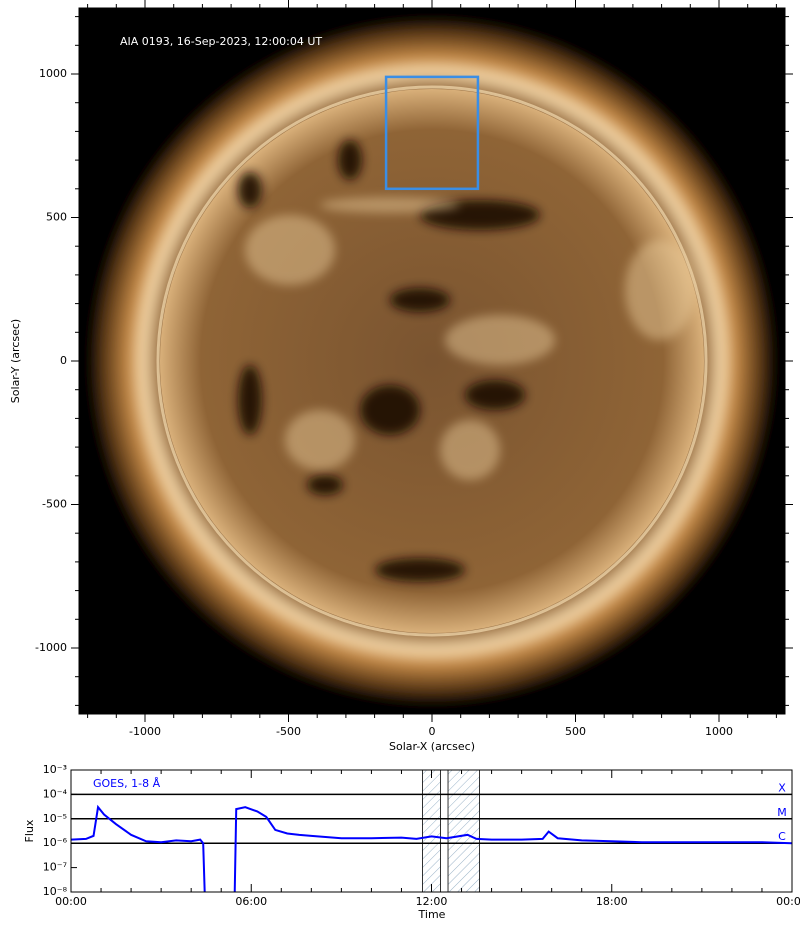 This screenshot has height=940, width=800. What do you see at coordinates (127, 783) in the screenshot?
I see `legend-label: GOES, 1-8 Å` at bounding box center [127, 783].